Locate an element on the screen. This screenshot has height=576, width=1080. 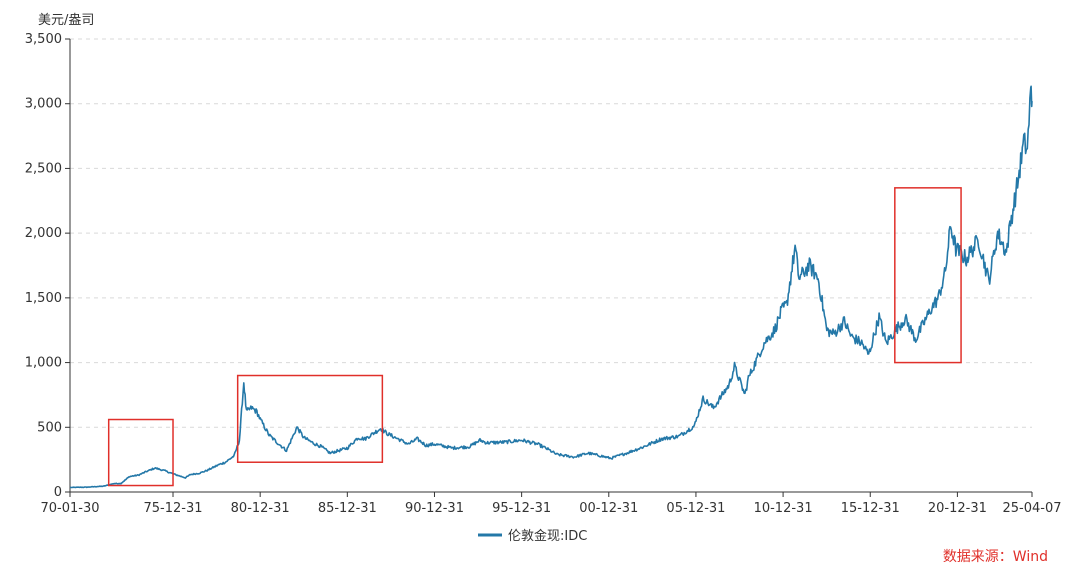
y-tick-label: 0 is located at coordinates (58, 492).